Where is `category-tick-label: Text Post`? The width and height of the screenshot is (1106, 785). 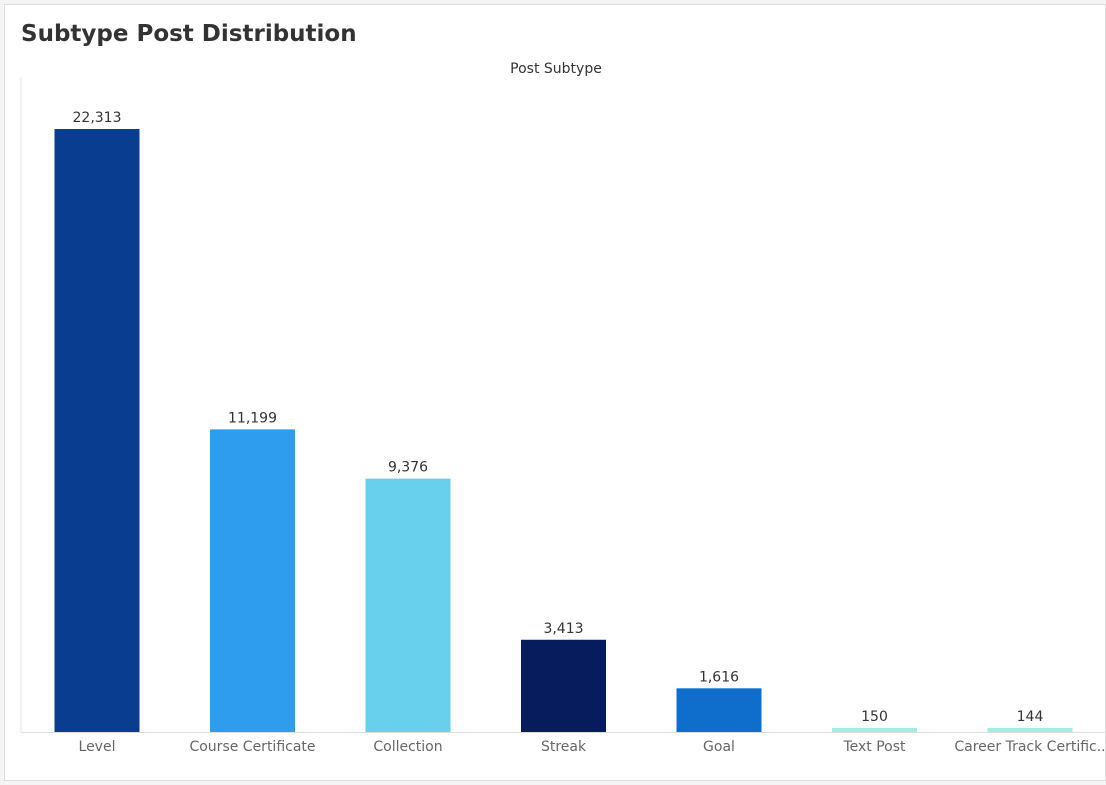 category-tick-label: Text Post is located at coordinates (874, 747).